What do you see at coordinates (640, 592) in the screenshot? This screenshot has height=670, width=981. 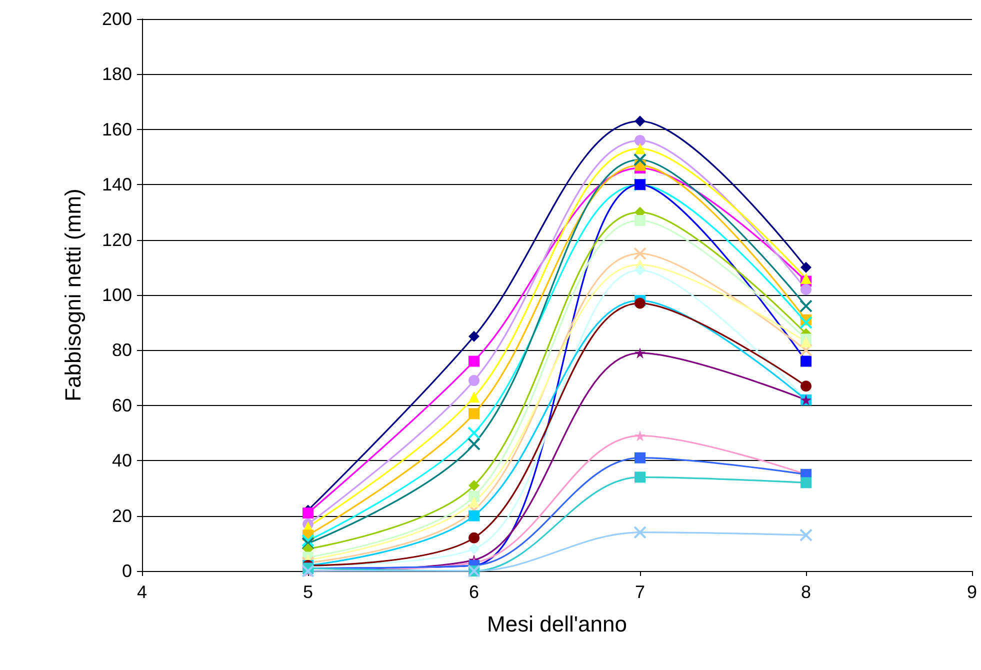 I see `x-tick-label: 7` at bounding box center [640, 592].